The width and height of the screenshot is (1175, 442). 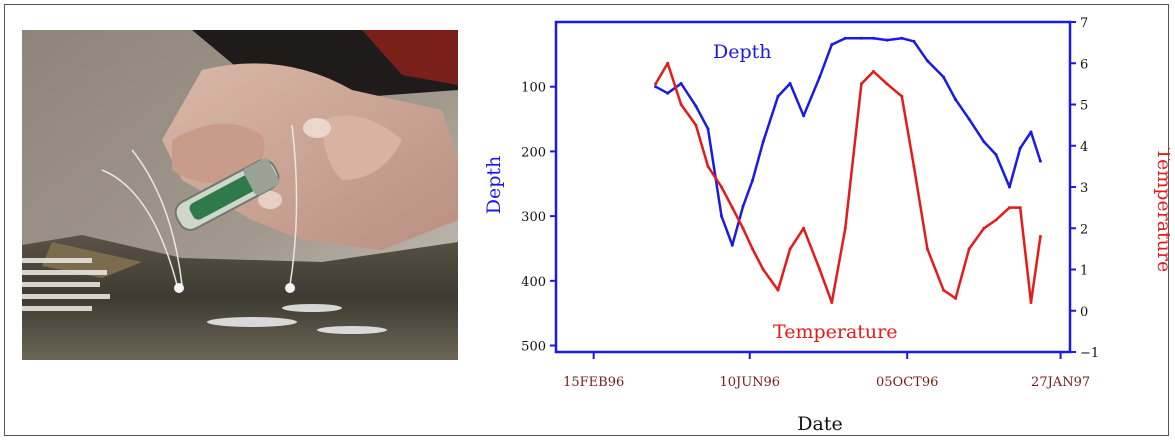 What do you see at coordinates (1084, 229) in the screenshot?
I see `right-axis-tick-label: 2` at bounding box center [1084, 229].